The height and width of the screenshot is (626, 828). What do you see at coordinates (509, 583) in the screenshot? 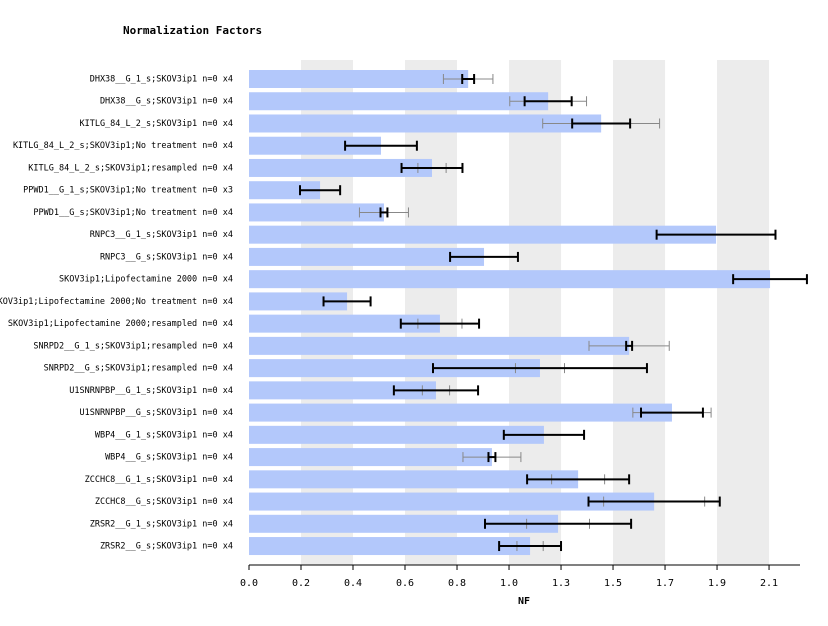
I see `x-tick-label: 1.0` at bounding box center [509, 583].